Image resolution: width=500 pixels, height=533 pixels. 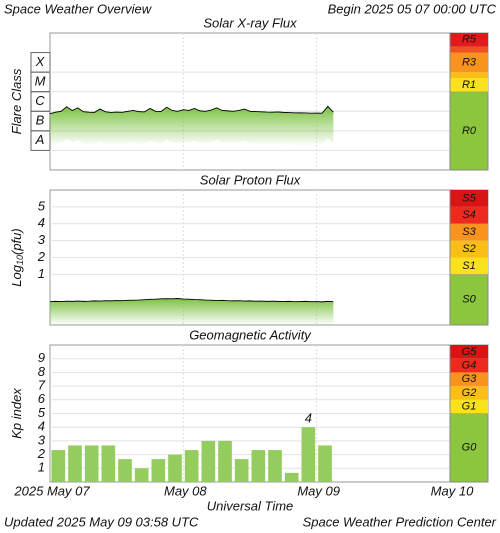 I want to click on y-tick-label: A, so click(x=40, y=139).